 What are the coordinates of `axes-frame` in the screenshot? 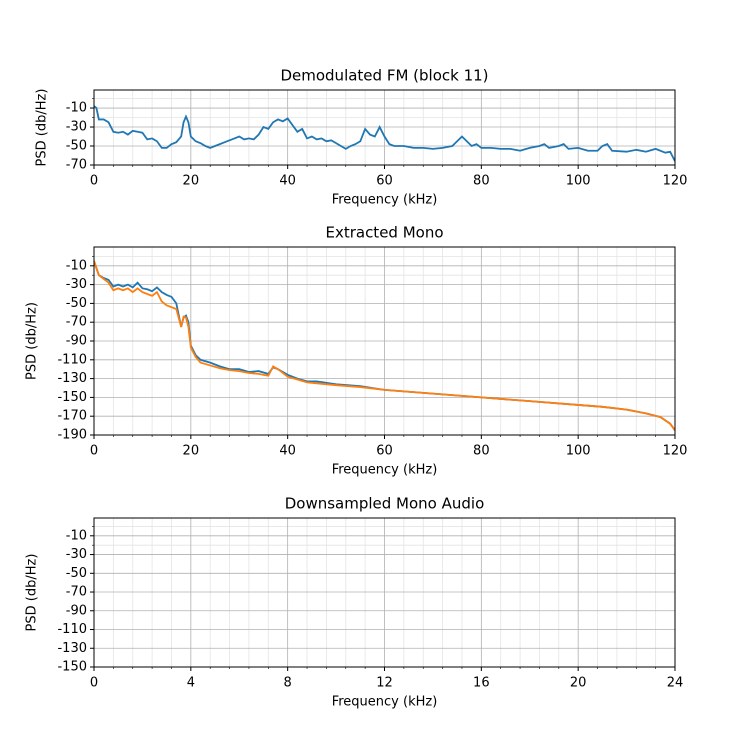 It's located at (384, 127).